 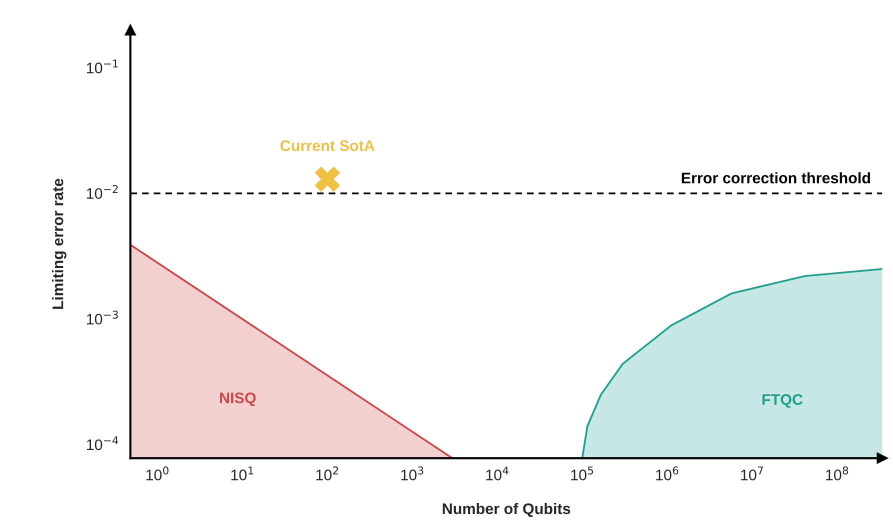 What do you see at coordinates (776, 178) in the screenshot?
I see `ref-line-label: Error correction threshold` at bounding box center [776, 178].